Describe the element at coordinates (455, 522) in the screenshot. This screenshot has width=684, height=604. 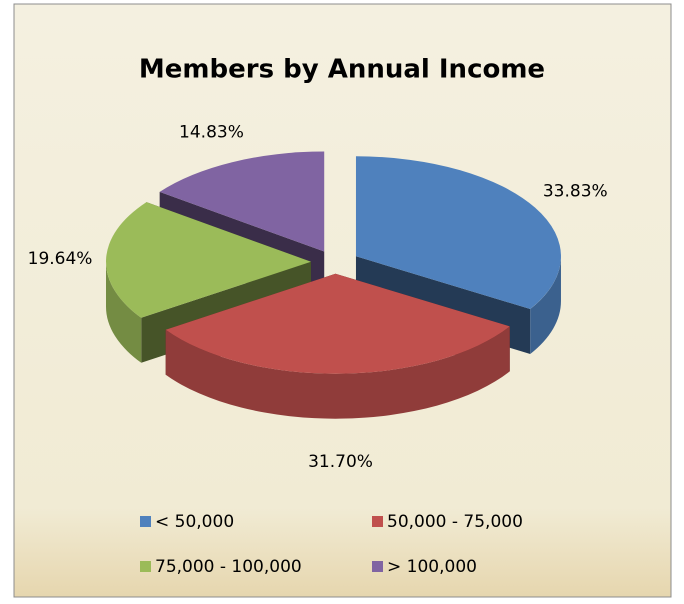
I see `legend-label: 50,000 - 75,000` at that location.